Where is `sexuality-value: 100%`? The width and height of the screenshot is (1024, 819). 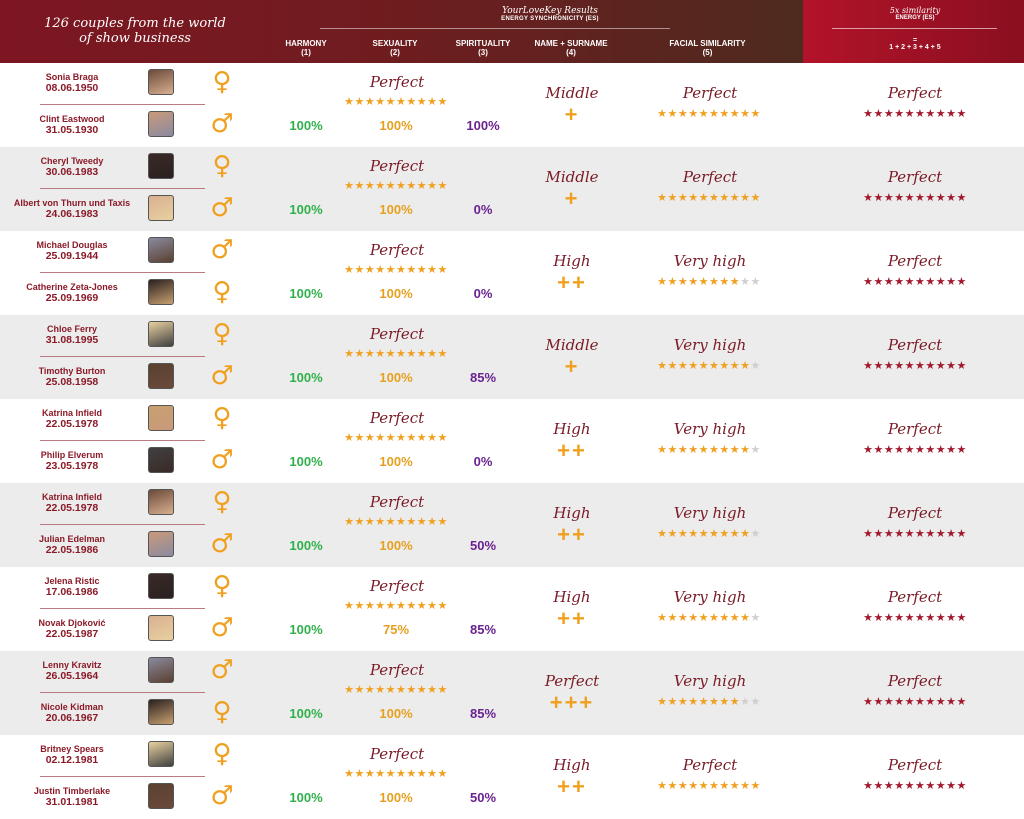 sexuality-value: 100% is located at coordinates (396, 797).